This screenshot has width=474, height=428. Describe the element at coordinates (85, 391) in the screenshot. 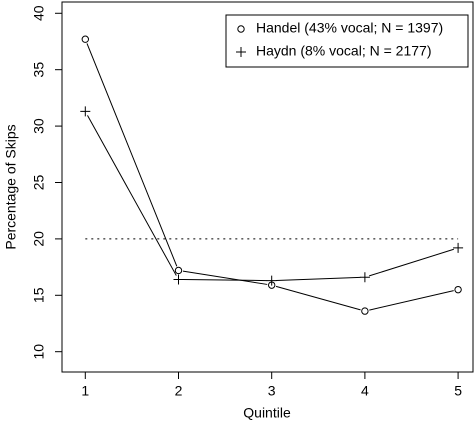

I see `x-tick-label: 1` at that location.